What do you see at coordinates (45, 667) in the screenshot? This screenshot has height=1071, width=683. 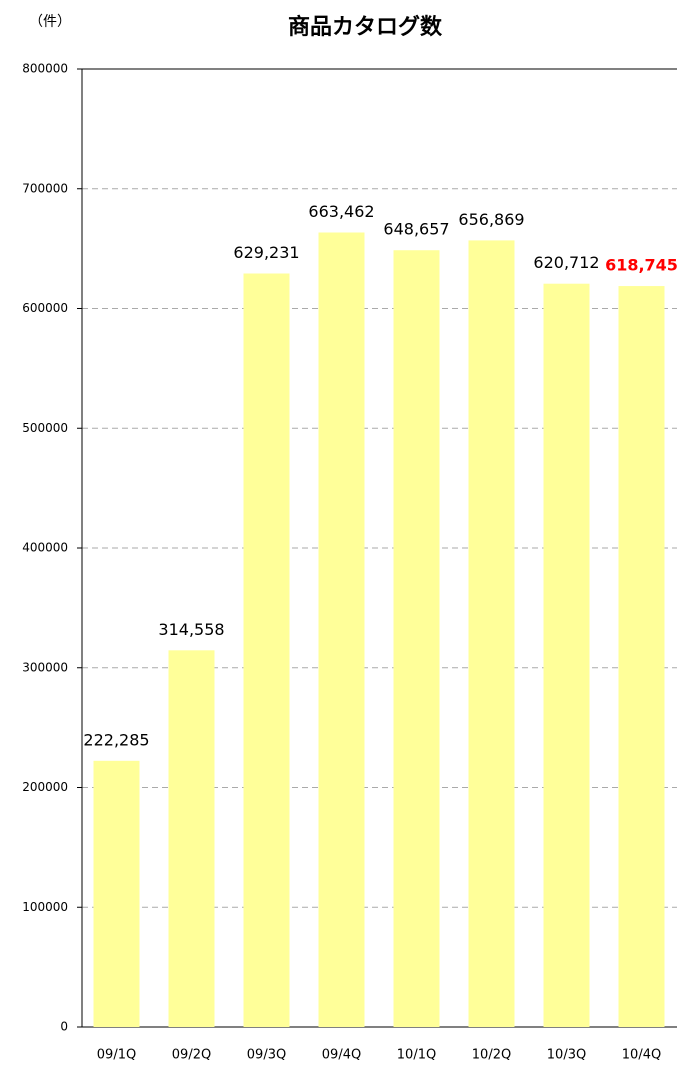 I see `y-tick-label: 300000` at bounding box center [45, 667].